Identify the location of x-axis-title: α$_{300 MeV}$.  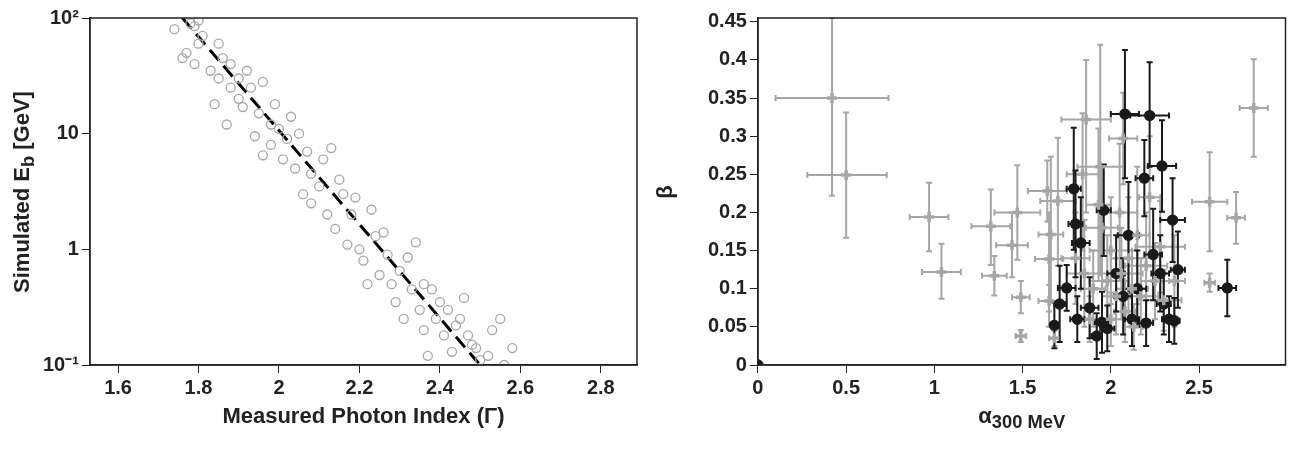
(1022, 418).